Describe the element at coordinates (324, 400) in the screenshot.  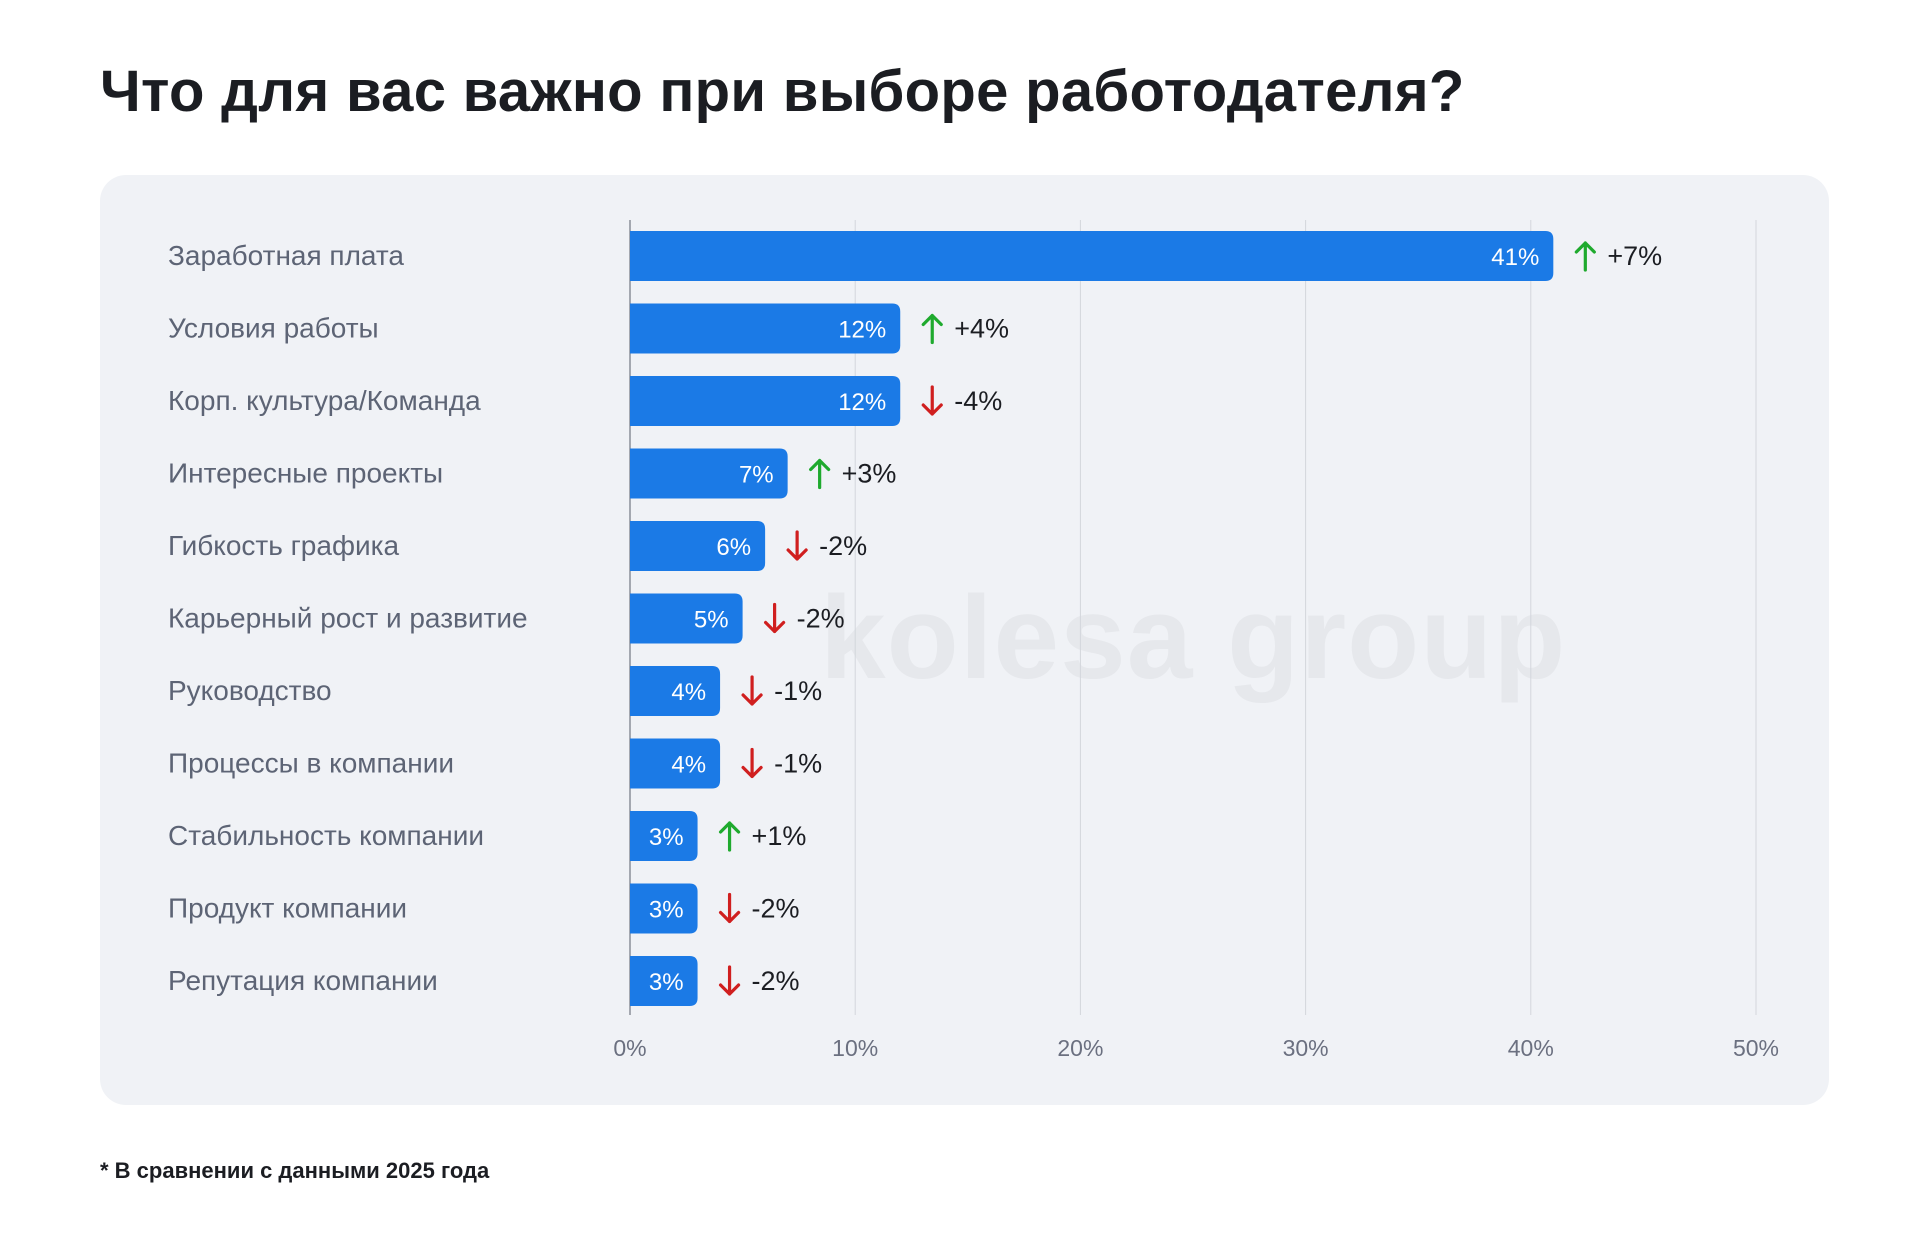
I see `category-label: Корп. культура/Команда` at that location.